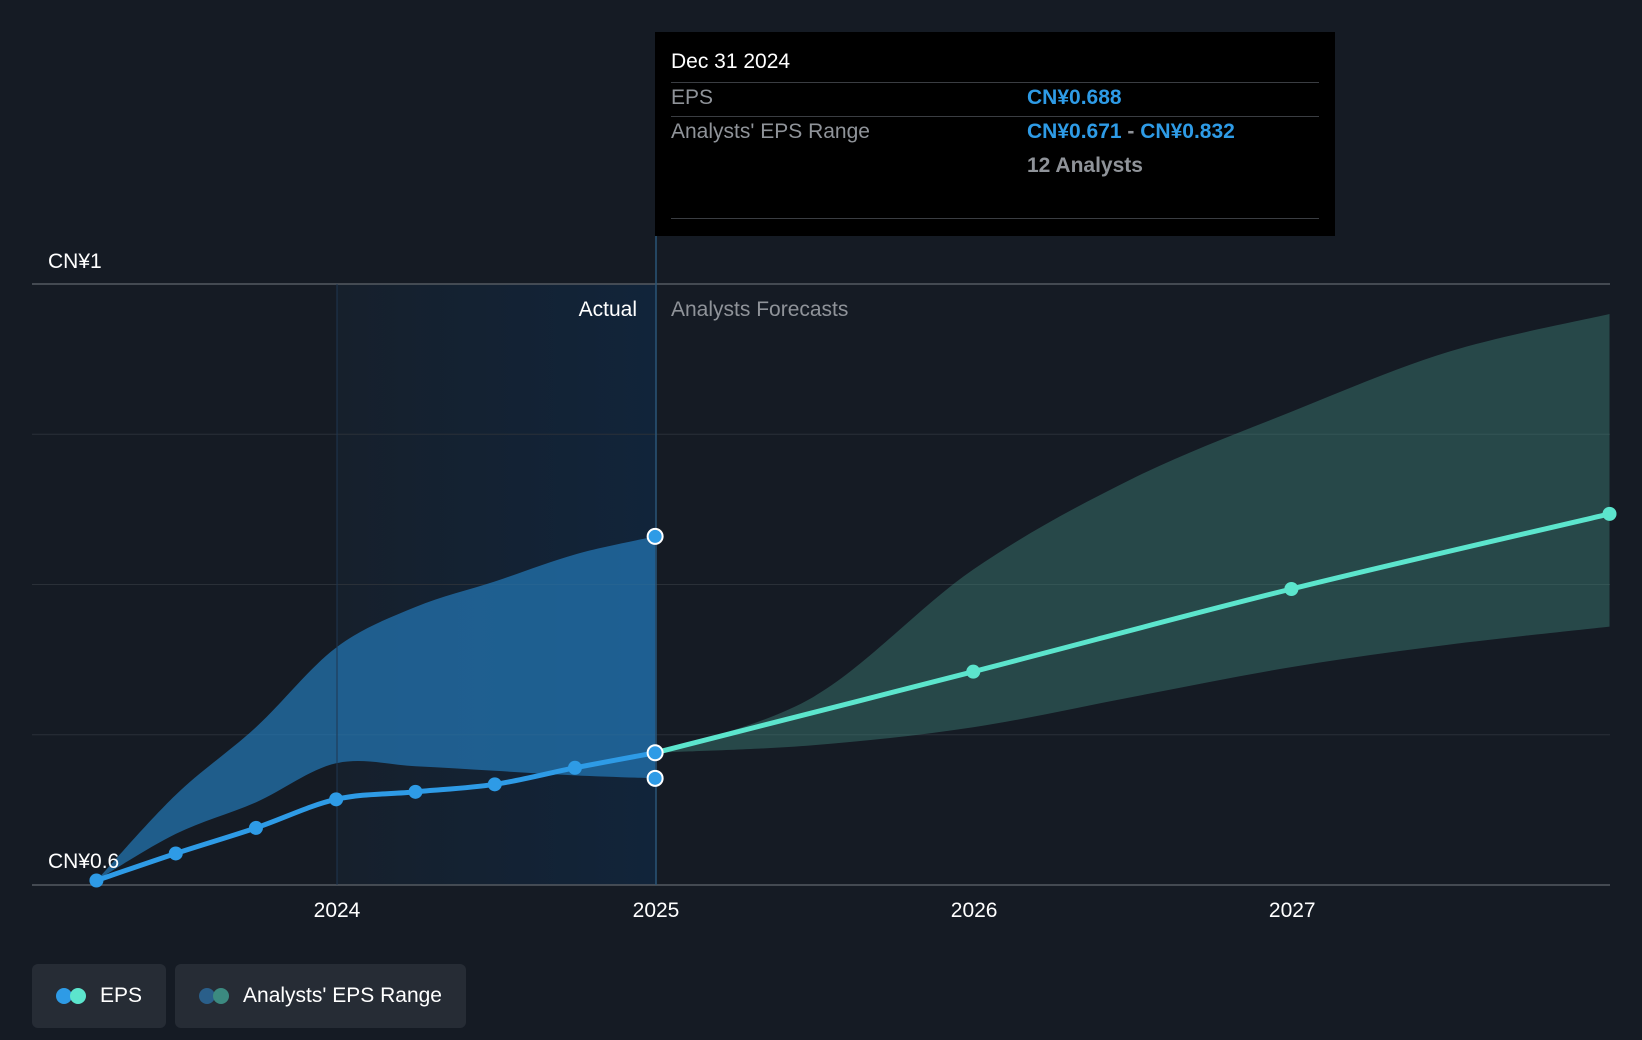 The width and height of the screenshot is (1642, 1040). I want to click on y-axis-bottom-label: CN¥0.6, so click(83, 861).